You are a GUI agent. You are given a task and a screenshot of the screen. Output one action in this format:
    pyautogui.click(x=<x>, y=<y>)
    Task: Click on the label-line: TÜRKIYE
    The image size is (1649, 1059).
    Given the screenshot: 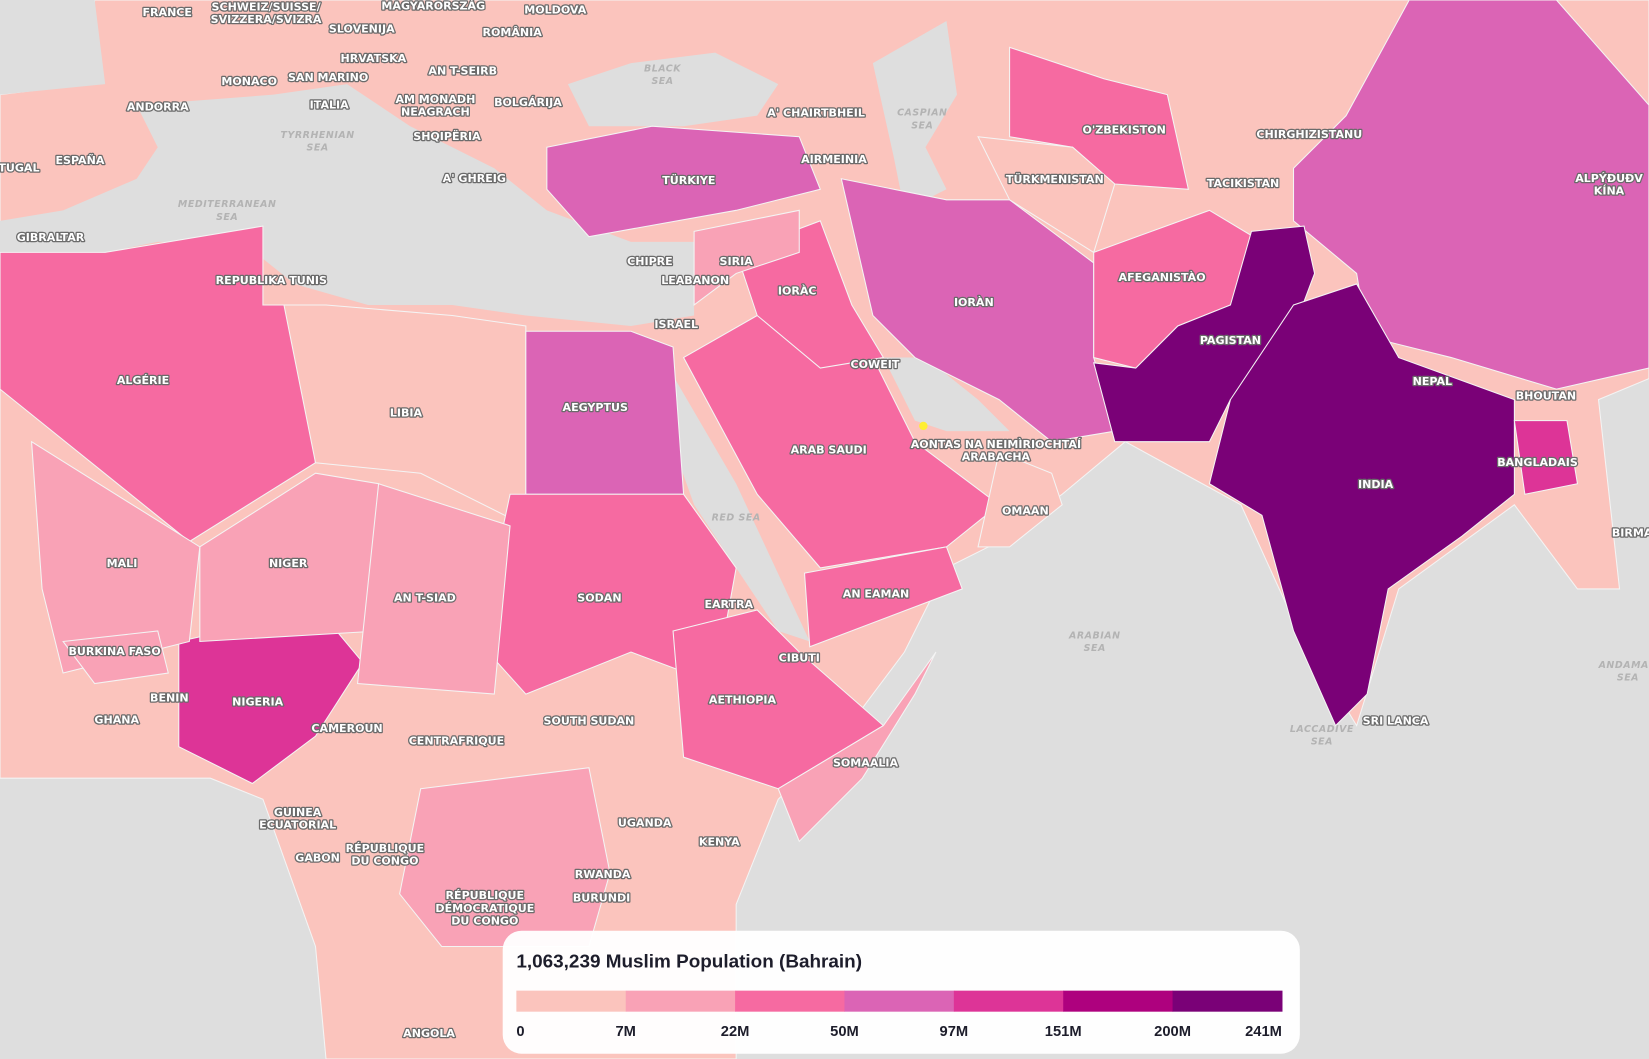 What is the action you would take?
    pyautogui.click(x=688, y=180)
    